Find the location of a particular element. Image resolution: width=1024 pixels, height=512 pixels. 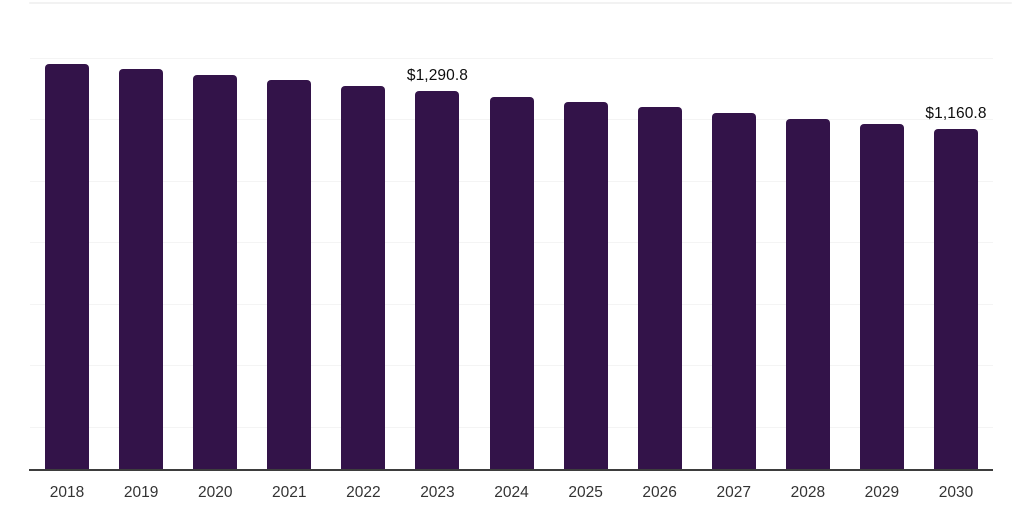

bar-slot-2026 is located at coordinates (660, 235).